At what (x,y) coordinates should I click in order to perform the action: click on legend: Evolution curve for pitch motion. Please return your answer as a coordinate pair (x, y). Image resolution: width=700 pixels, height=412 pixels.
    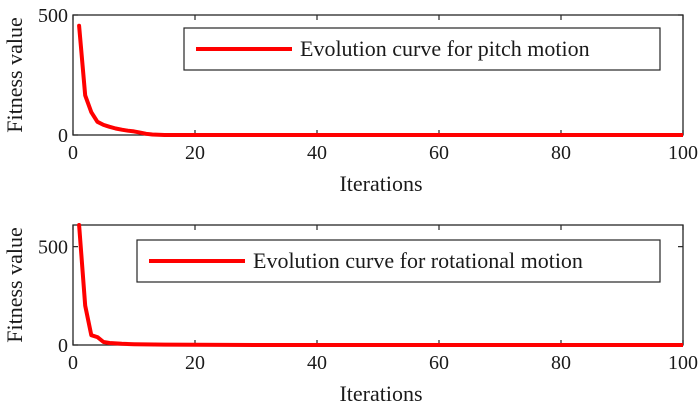
    Looking at the image, I should click on (422, 49).